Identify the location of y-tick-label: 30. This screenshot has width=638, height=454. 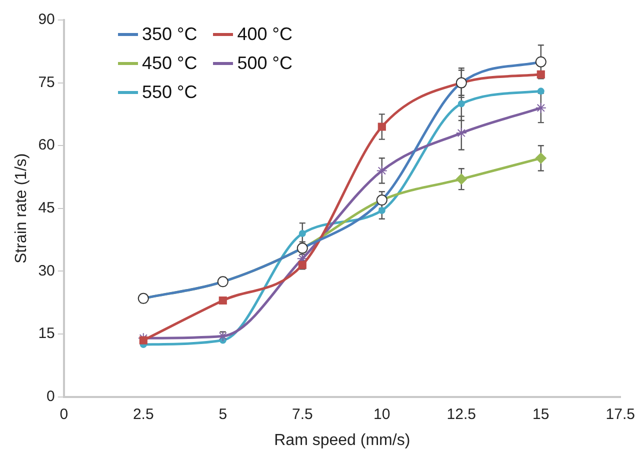
(46, 271).